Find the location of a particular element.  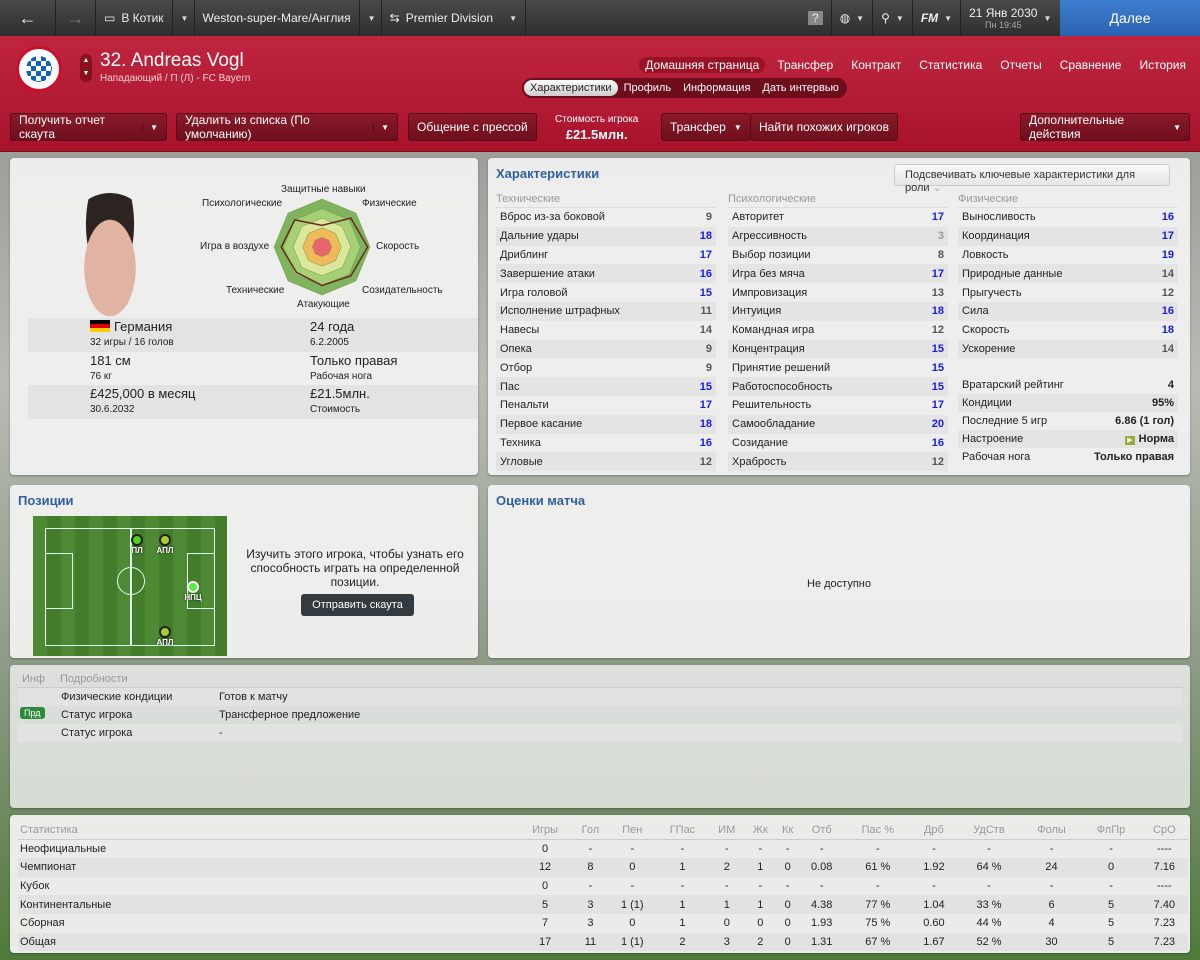

tab-interview: Дать интервью is located at coordinates (800, 88).